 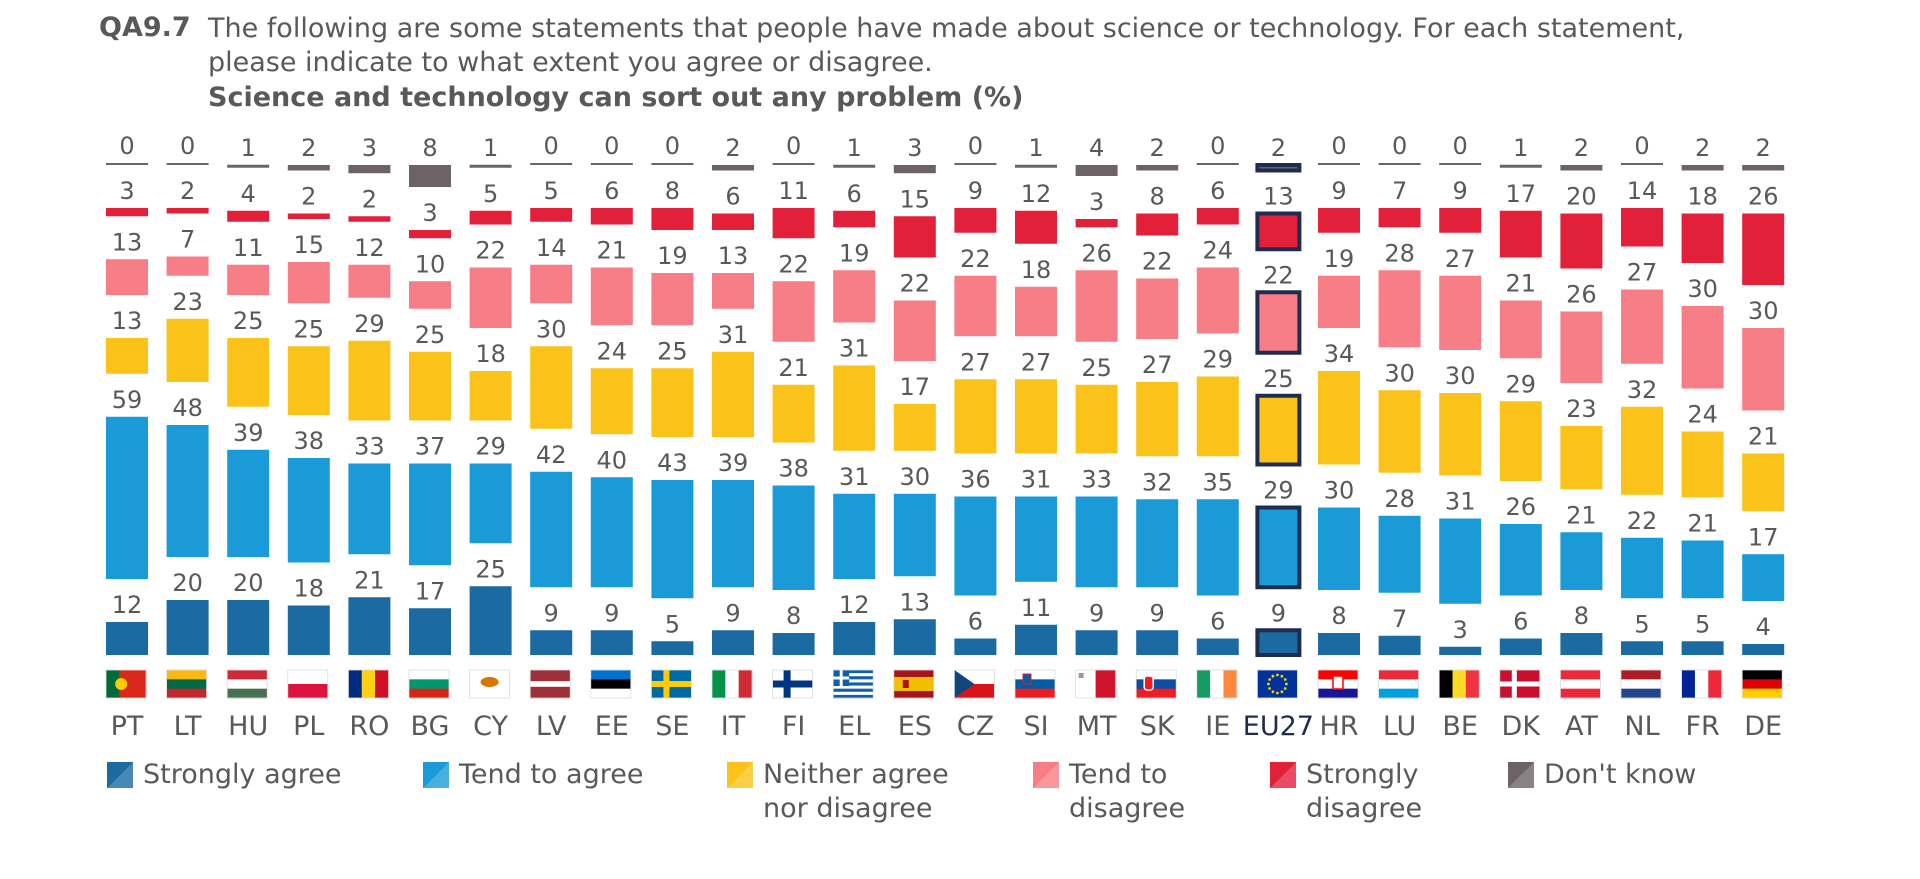 I want to click on bar-tend-to-disagree-pl, so click(x=308, y=283).